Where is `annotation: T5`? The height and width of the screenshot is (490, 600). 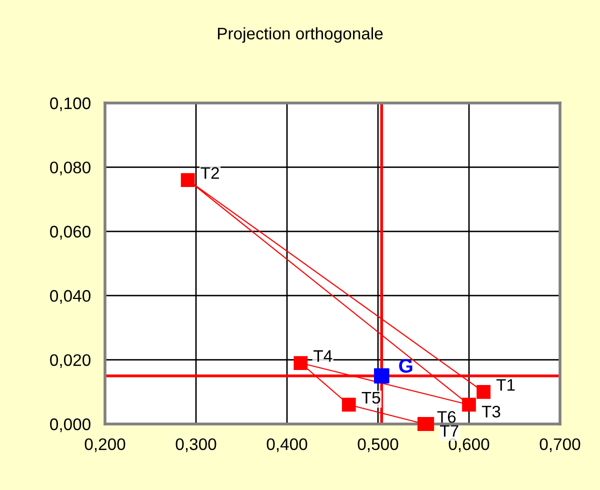 annotation: T5 is located at coordinates (371, 398).